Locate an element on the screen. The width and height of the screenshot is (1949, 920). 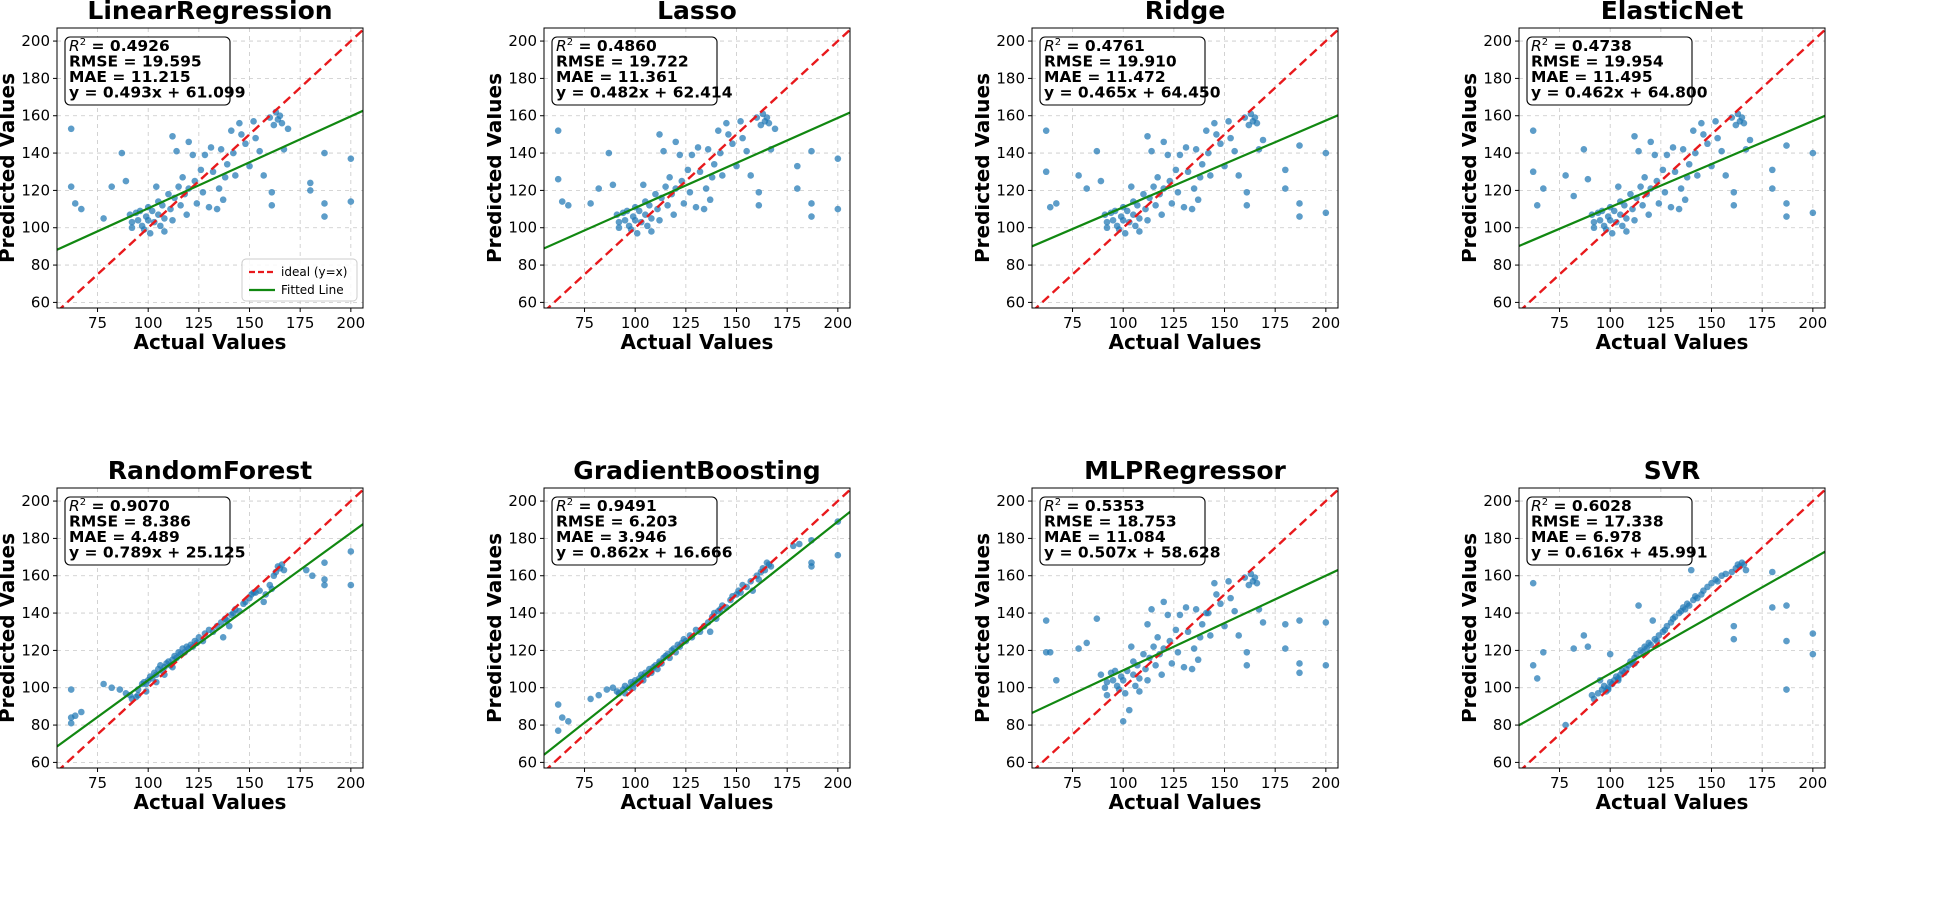
y-tick-label: 200 is located at coordinates (1497, 501).